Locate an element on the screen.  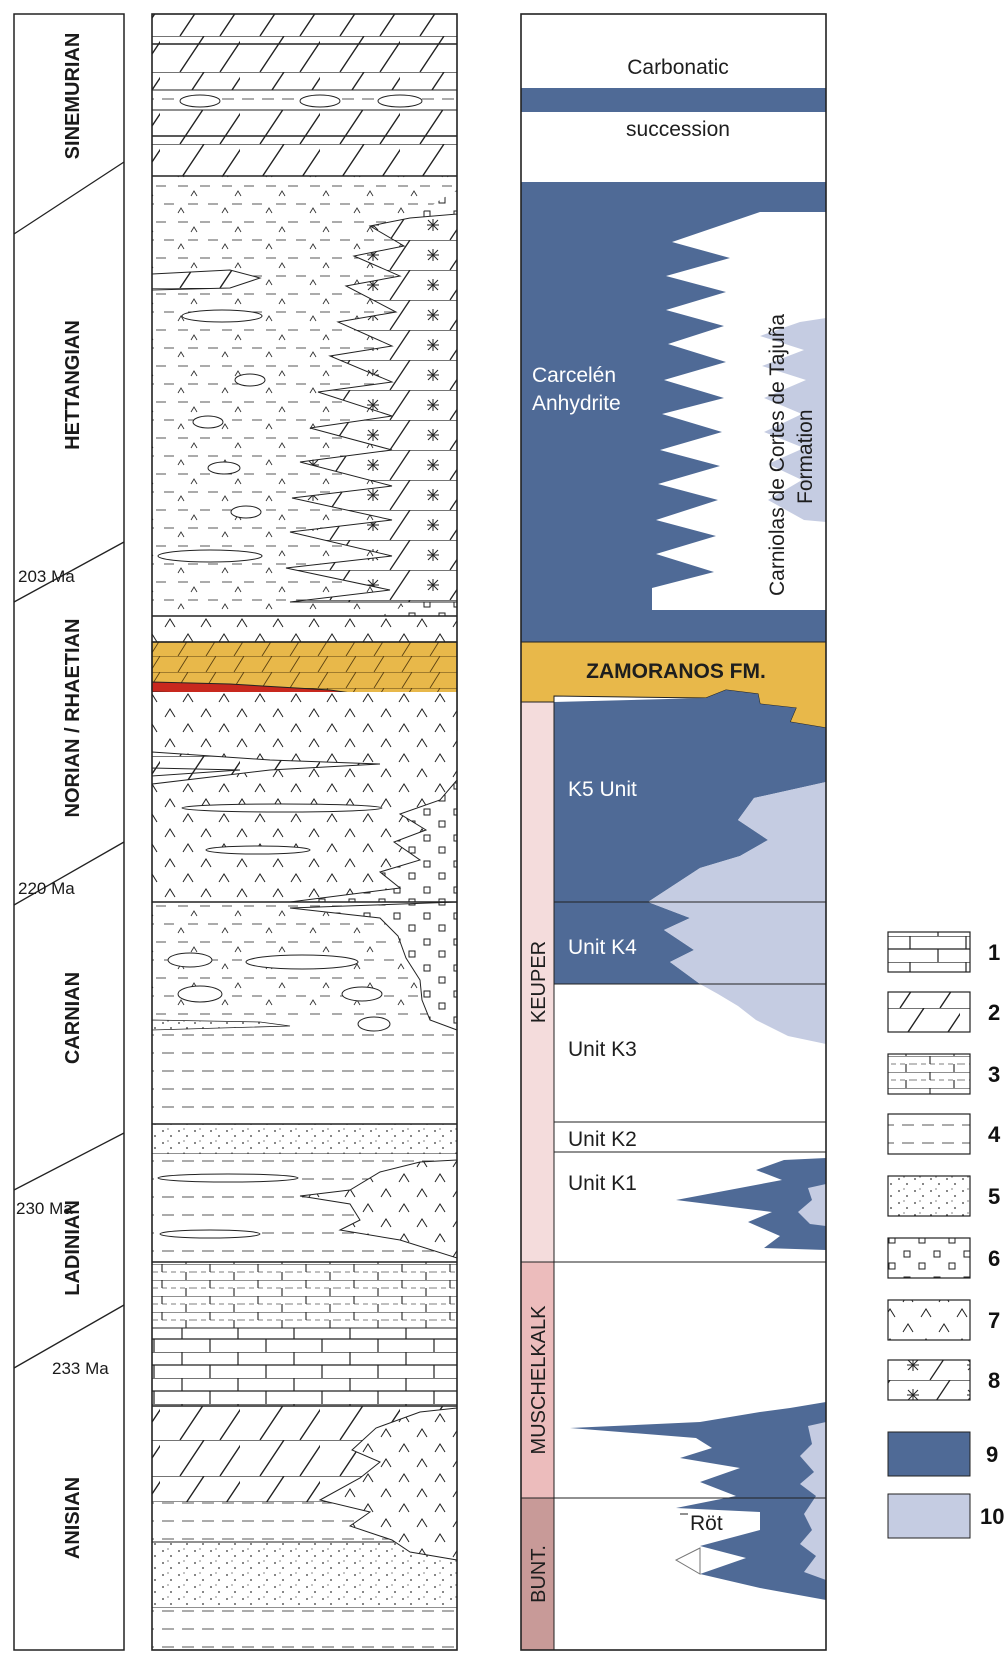
muschelkalk-group-label: MUSCHELKALK is located at coordinates (539, 1380).